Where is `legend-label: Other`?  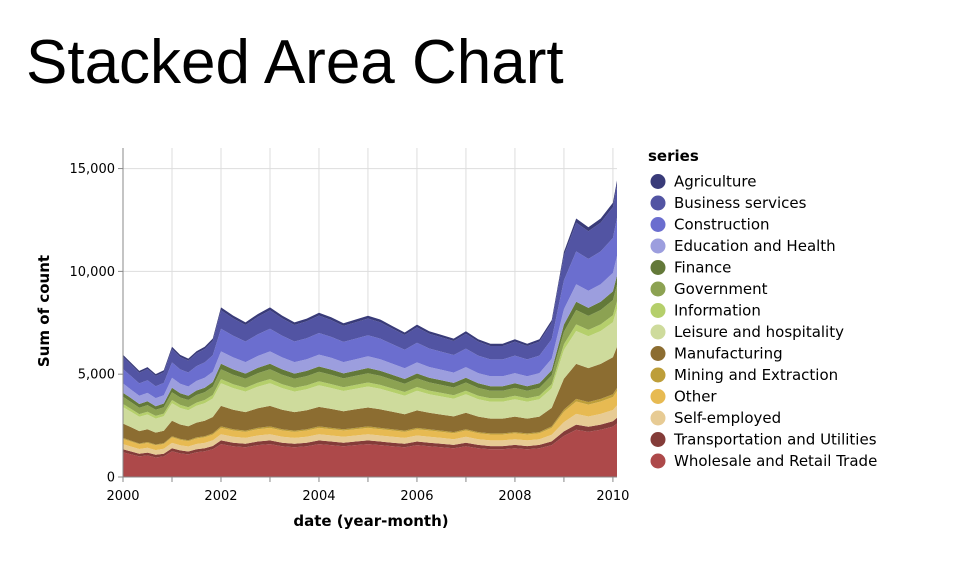 legend-label: Other is located at coordinates (695, 397).